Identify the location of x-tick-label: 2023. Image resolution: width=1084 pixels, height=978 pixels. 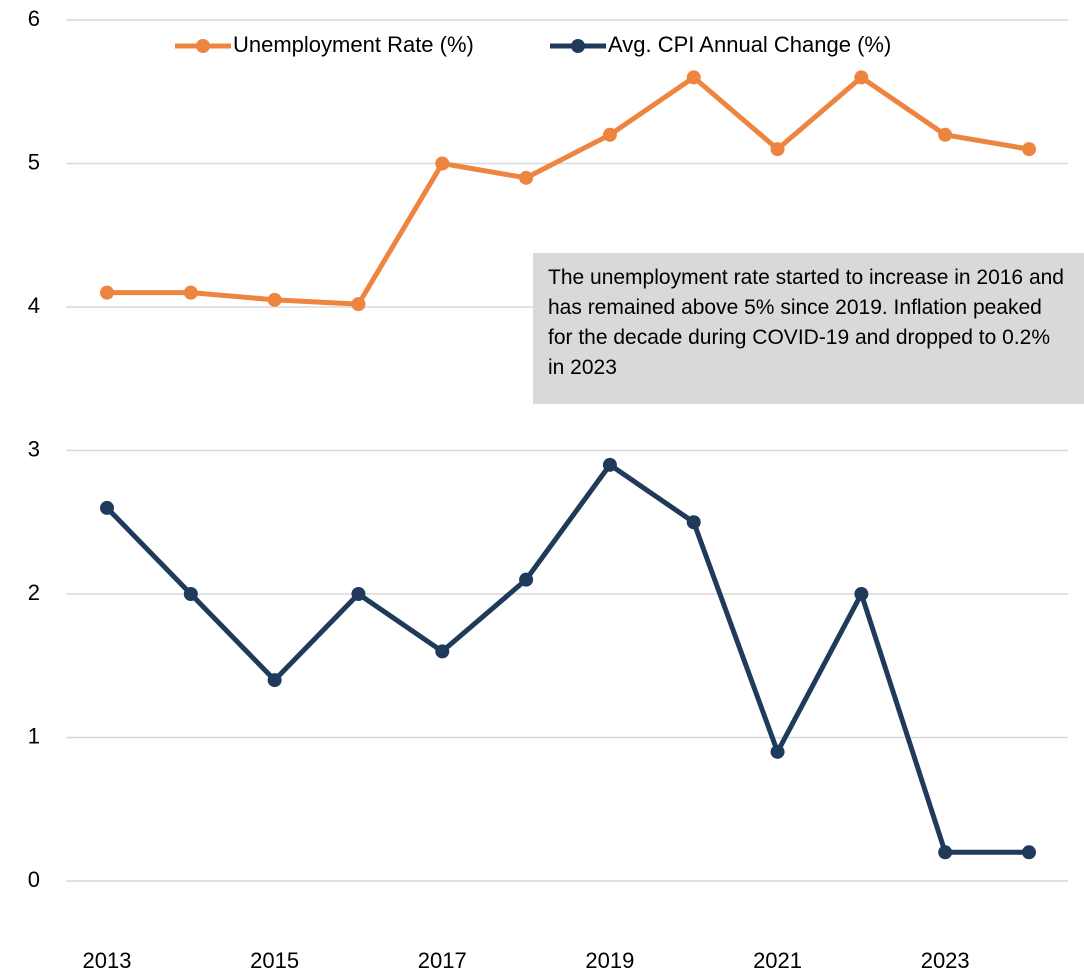
(945, 960).